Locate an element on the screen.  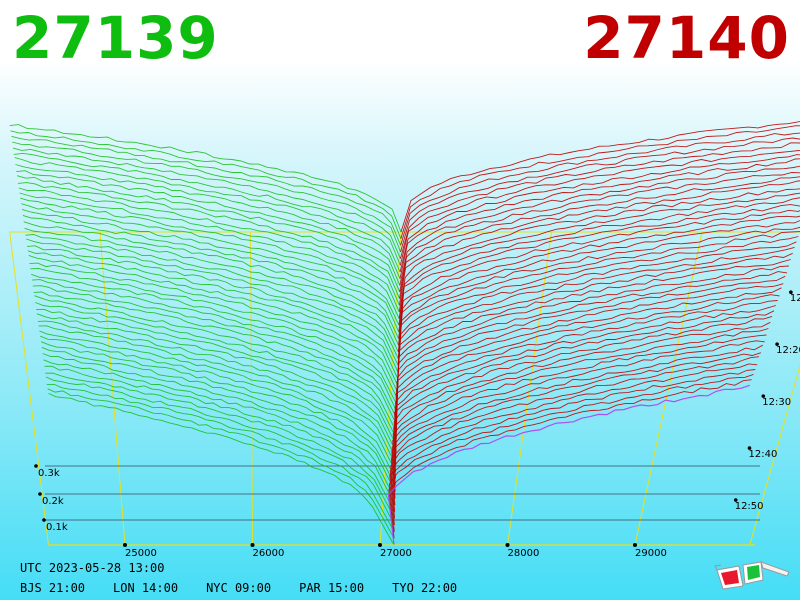
ask-price: 27140 is located at coordinates (686, 38).